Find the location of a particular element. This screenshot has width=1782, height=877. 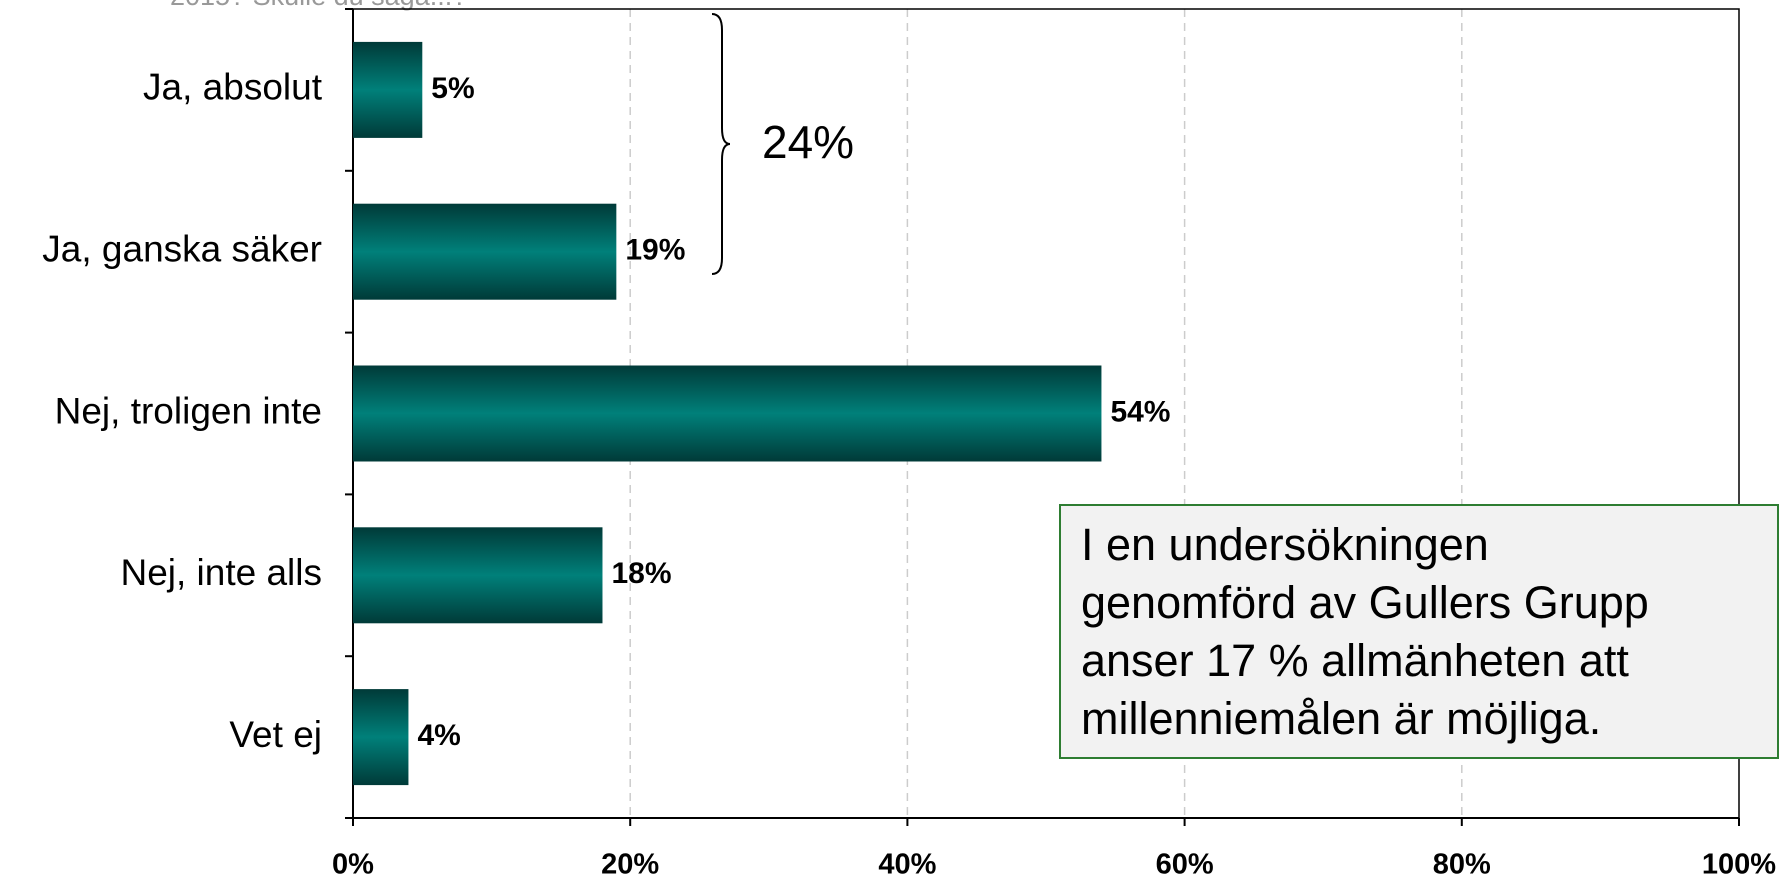

text-box-line: millenniemålen är möjliga. is located at coordinates (1341, 718).